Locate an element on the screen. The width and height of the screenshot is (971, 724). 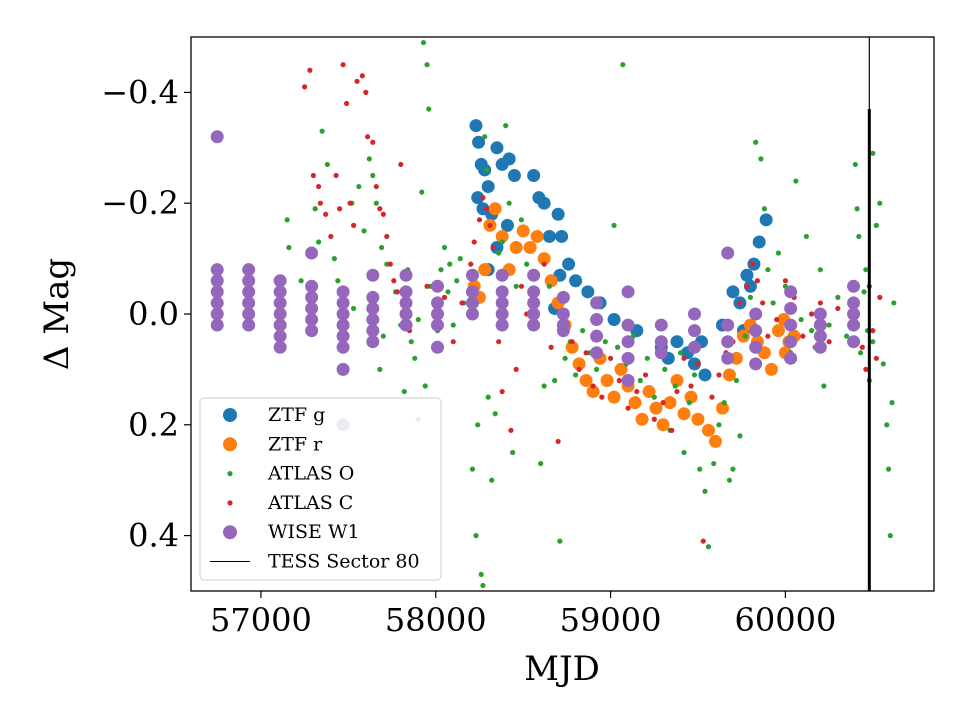
legend-label: ATLAS O is located at coordinates (310, 474).